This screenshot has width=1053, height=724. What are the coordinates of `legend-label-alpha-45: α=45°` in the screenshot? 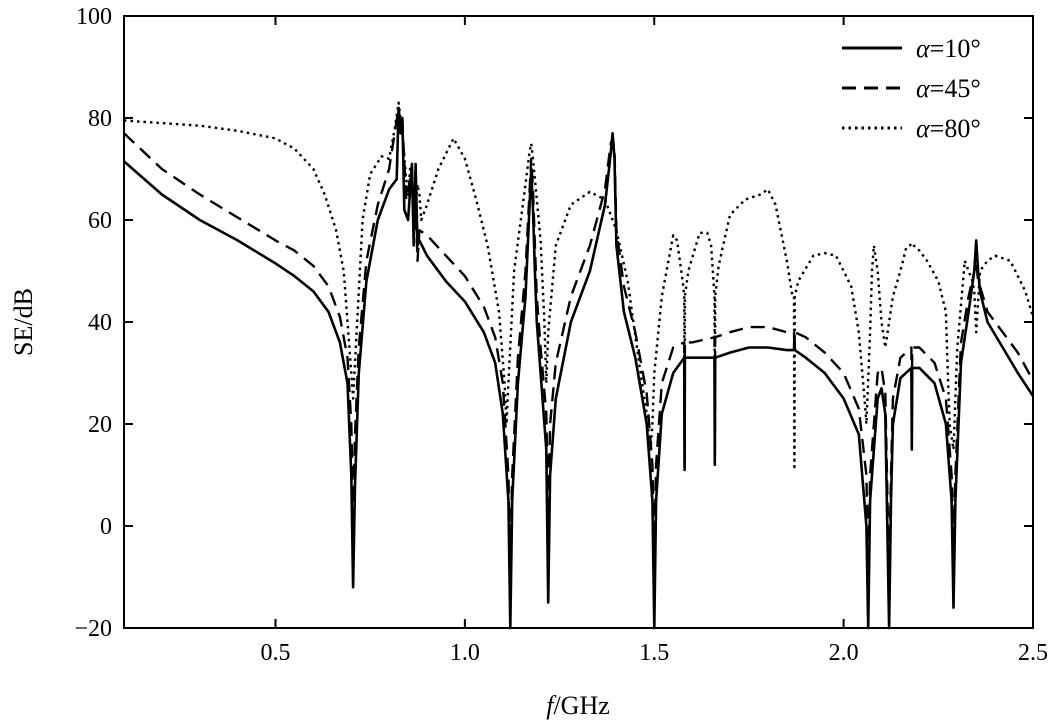 It's located at (948, 88).